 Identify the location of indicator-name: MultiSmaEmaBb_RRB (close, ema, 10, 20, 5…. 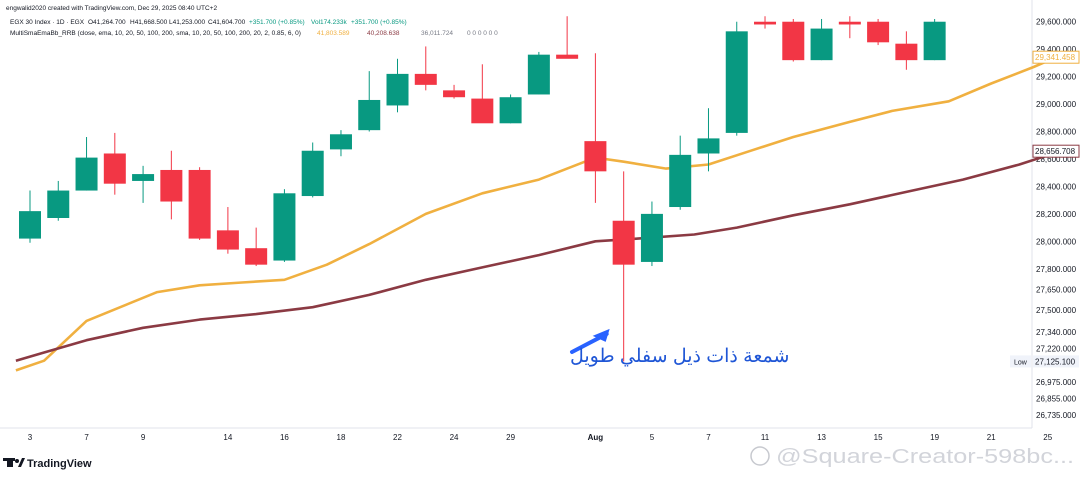
(155, 33).